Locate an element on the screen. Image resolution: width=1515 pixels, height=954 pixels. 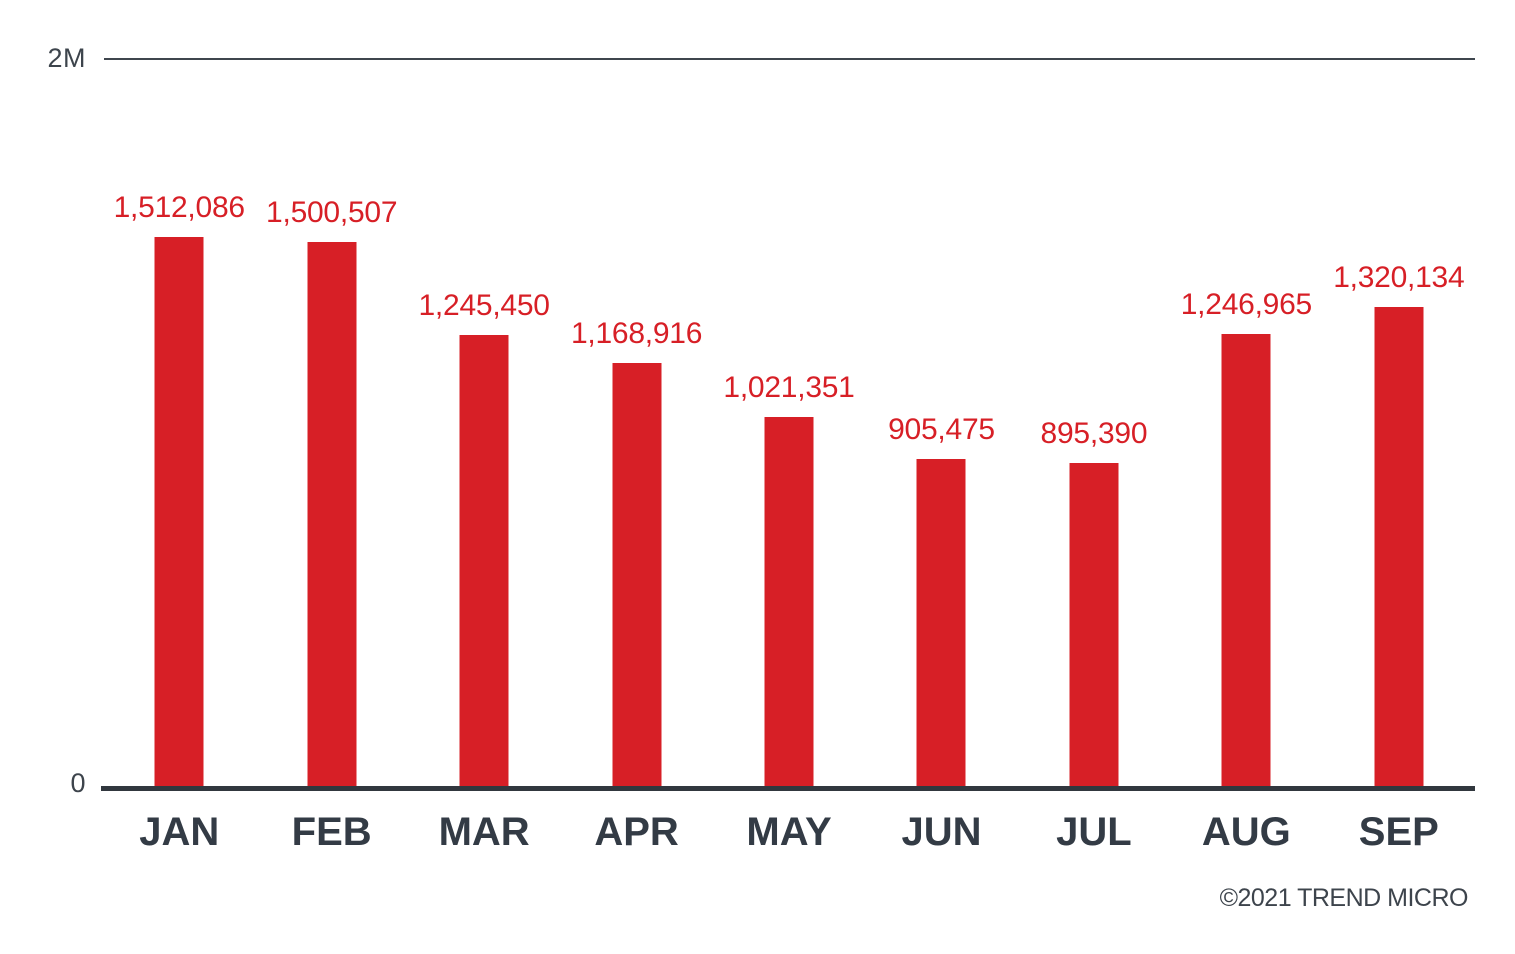
bar-value-label: 1,245,450 is located at coordinates (484, 305).